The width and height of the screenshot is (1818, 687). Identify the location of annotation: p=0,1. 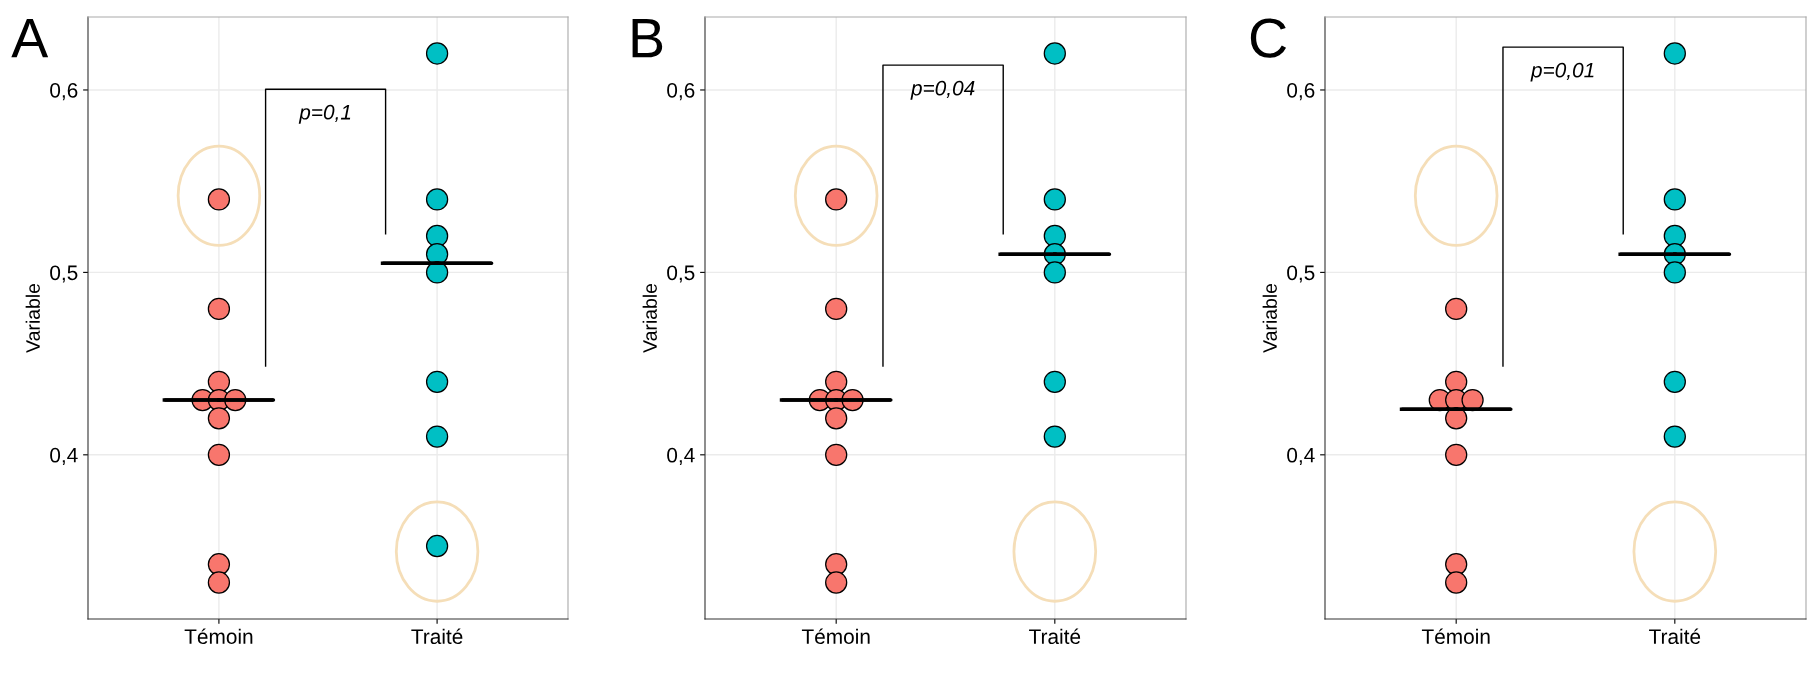
(324, 114).